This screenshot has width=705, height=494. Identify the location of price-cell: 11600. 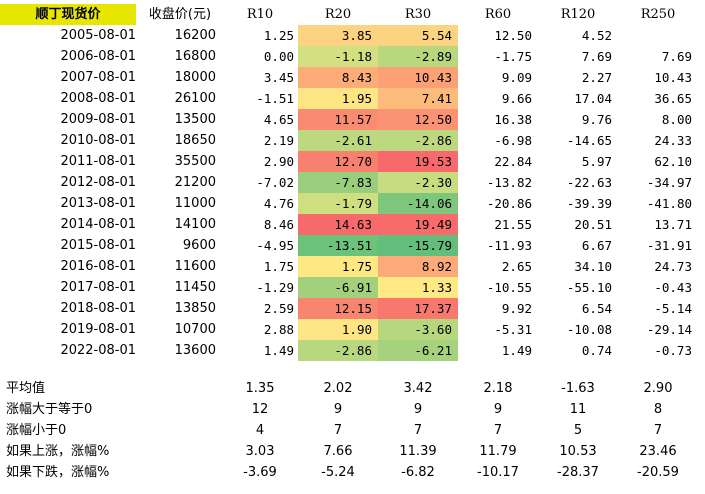
(195, 266).